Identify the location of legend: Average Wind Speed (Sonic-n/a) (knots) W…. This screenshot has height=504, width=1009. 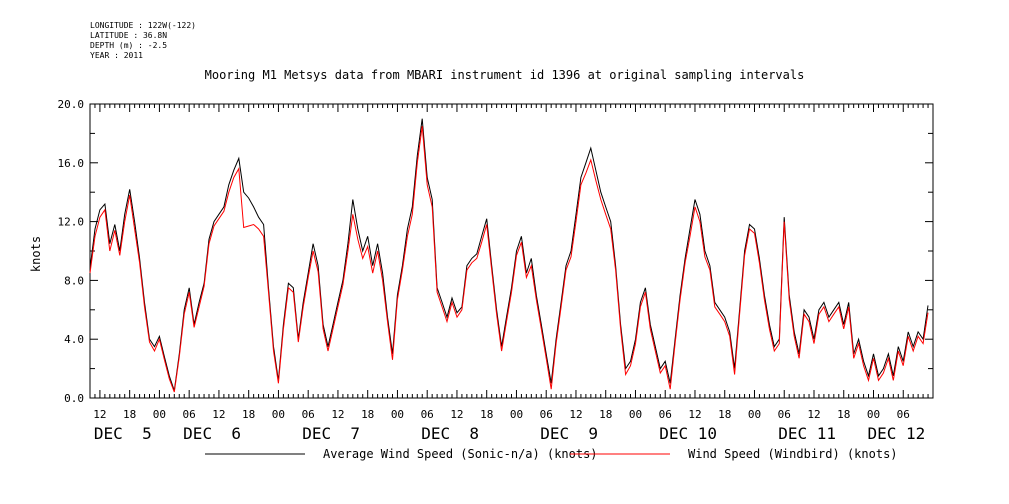
(551, 454).